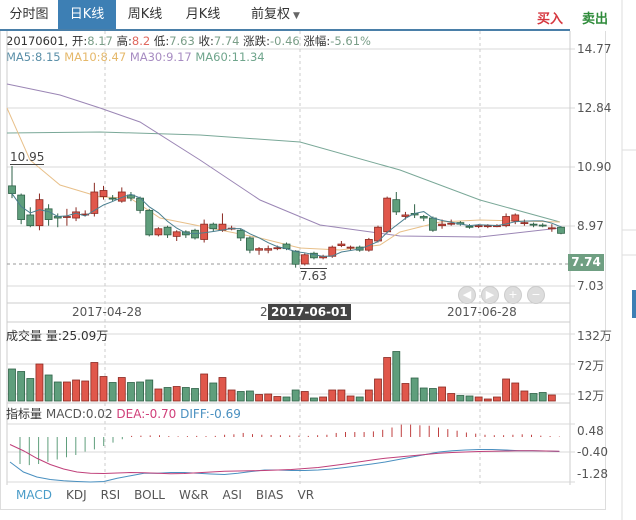 The image size is (636, 520). Describe the element at coordinates (76, 495) in the screenshot. I see `indicator-tab-kdj: KDJ` at that location.